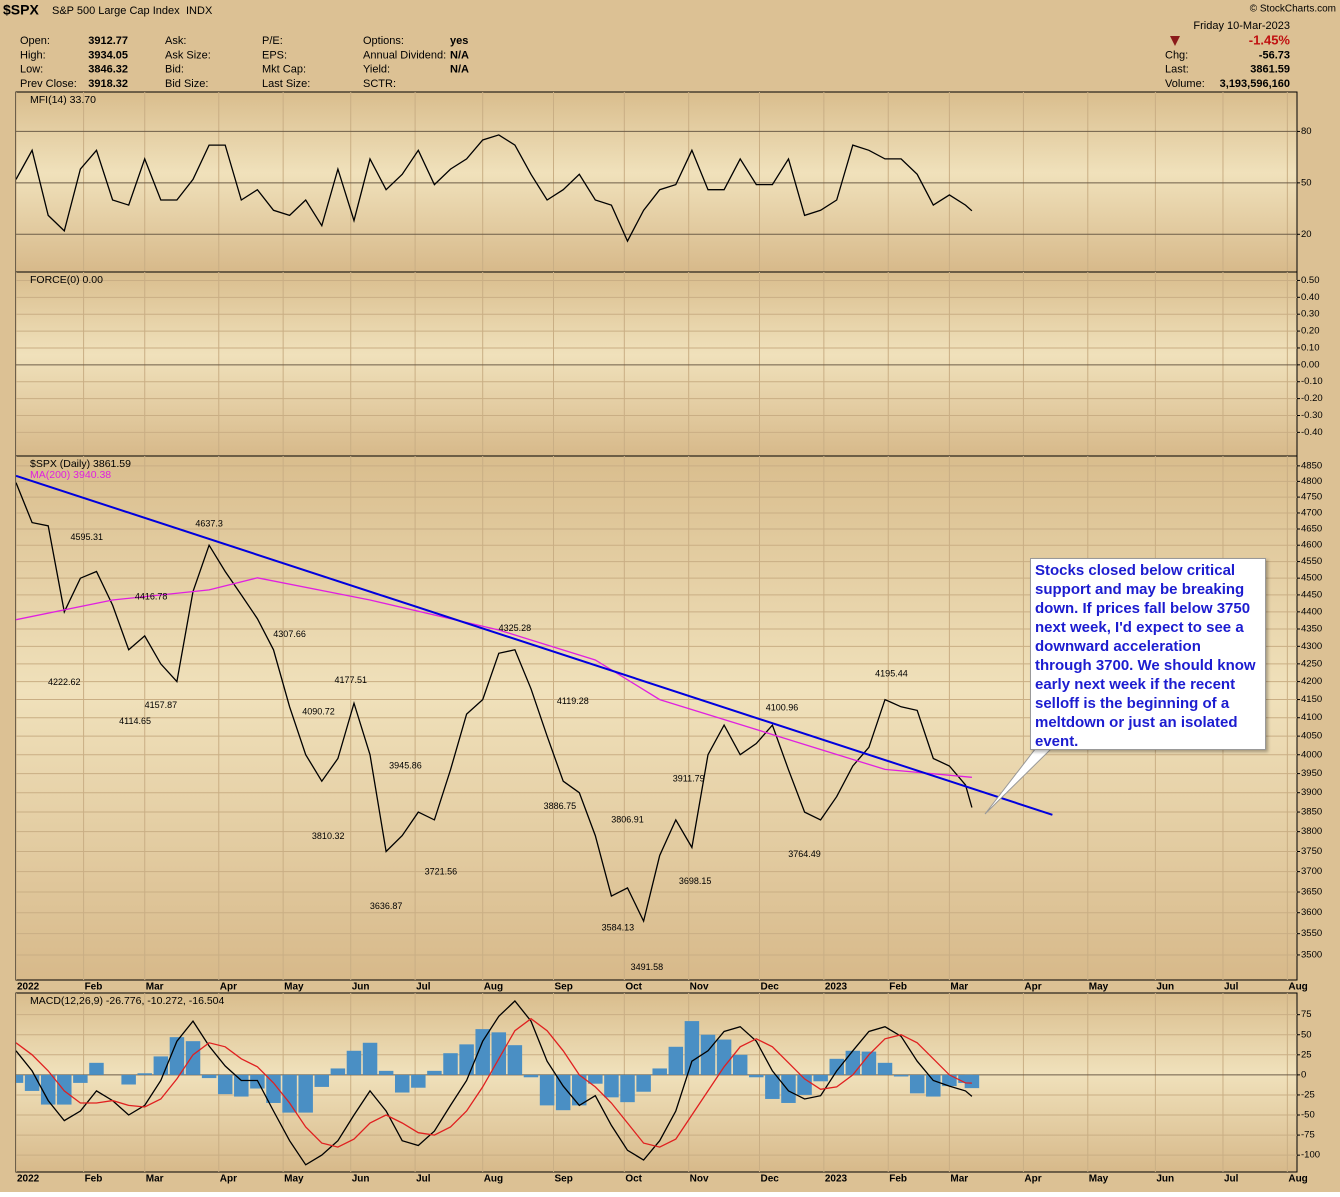 The width and height of the screenshot is (1340, 1197). Describe the element at coordinates (87, 537) in the screenshot. I see `price-annotation: 4595.31` at that location.